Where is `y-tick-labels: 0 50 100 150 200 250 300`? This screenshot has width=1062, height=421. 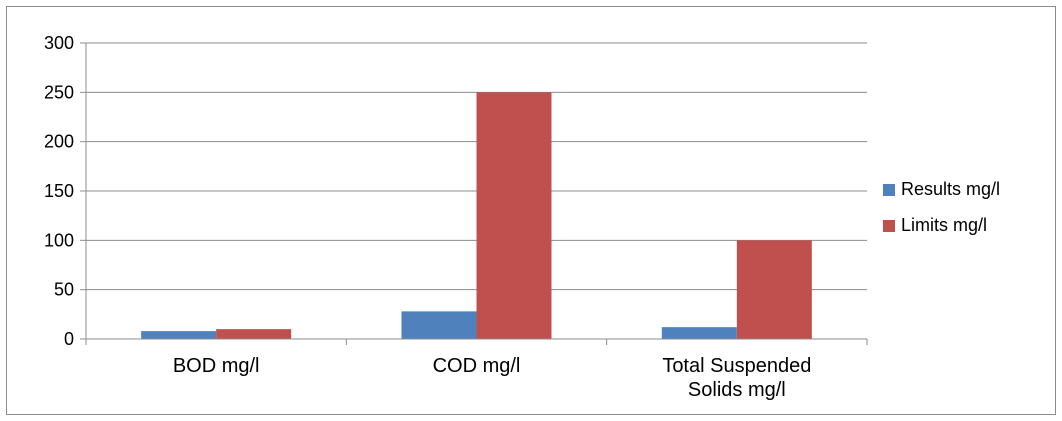
y-tick-labels: 0 50 100 150 200 250 300 is located at coordinates (59, 191).